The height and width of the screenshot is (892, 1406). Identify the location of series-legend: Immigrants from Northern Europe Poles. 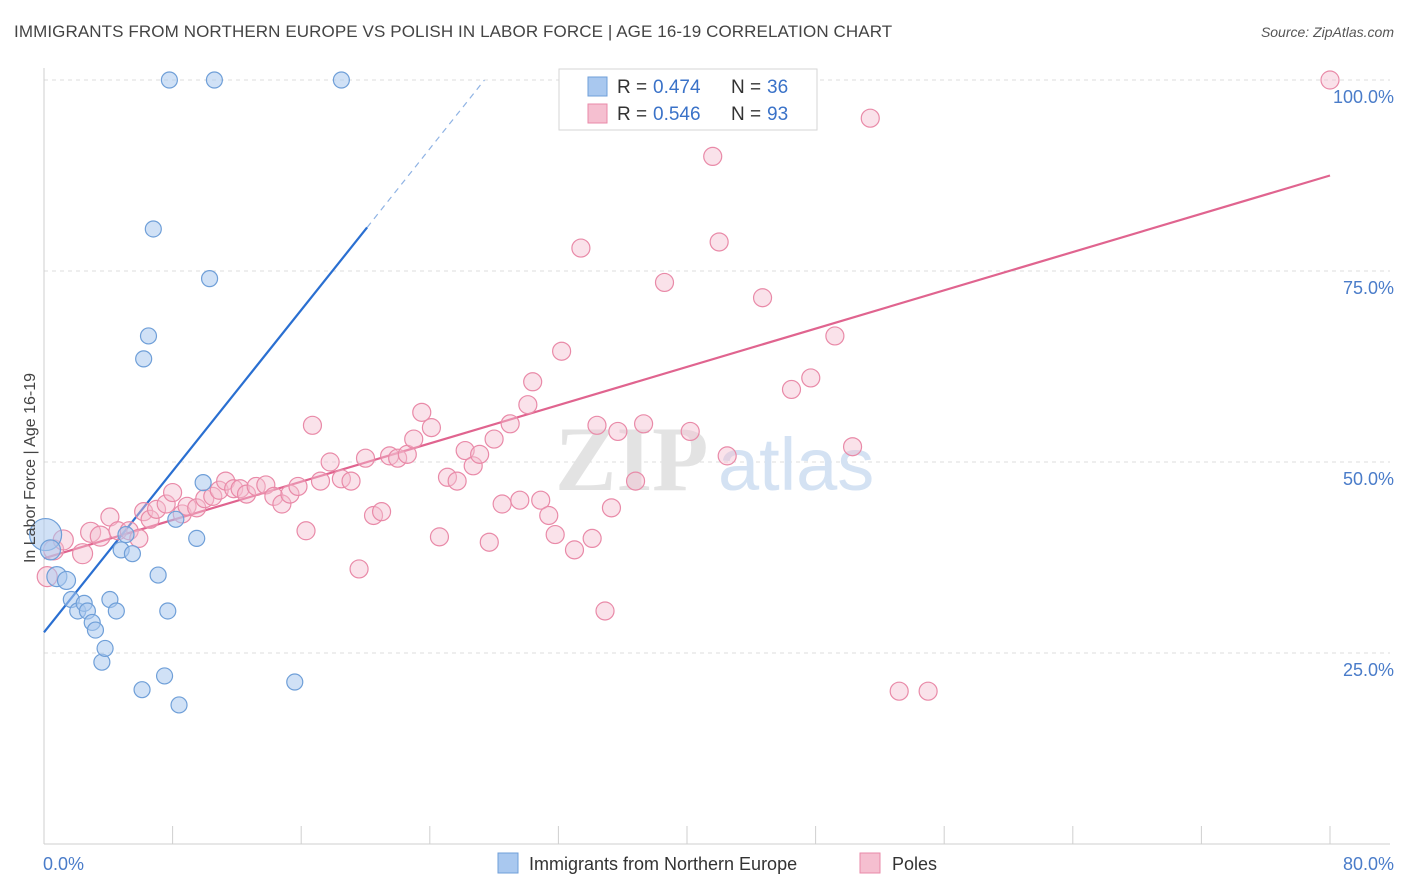
(717, 863).